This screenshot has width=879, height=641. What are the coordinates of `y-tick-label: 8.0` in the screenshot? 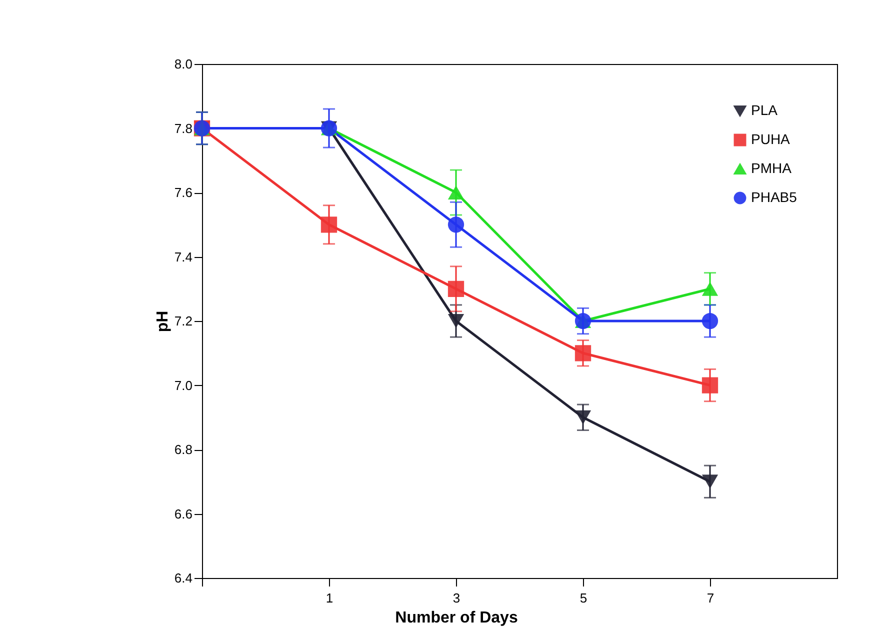 It's located at (183, 64).